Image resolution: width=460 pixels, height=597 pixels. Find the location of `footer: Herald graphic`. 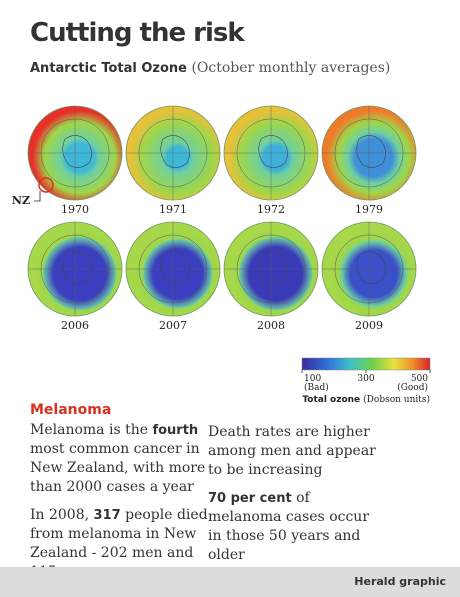

footer: Herald graphic is located at coordinates (230, 582).